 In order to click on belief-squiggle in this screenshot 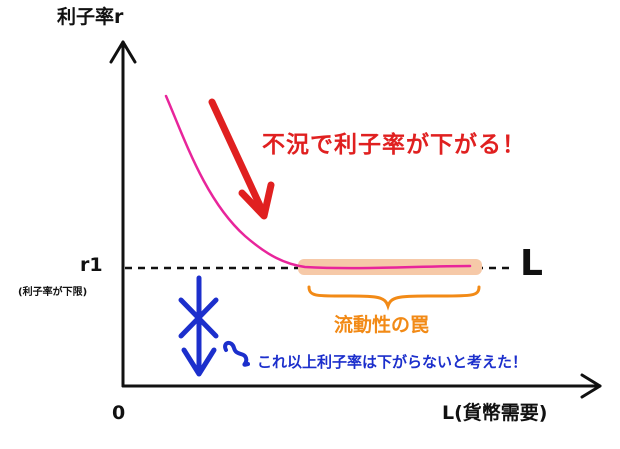, I will do `click(236, 354)`.